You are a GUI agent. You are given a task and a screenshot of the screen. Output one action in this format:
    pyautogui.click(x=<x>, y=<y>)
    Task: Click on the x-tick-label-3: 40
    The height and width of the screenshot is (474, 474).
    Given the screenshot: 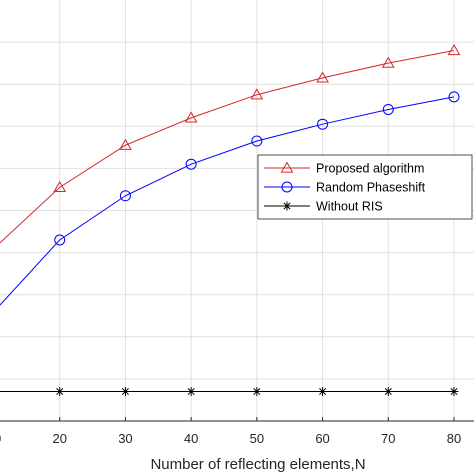 What is the action you would take?
    pyautogui.click(x=191, y=438)
    